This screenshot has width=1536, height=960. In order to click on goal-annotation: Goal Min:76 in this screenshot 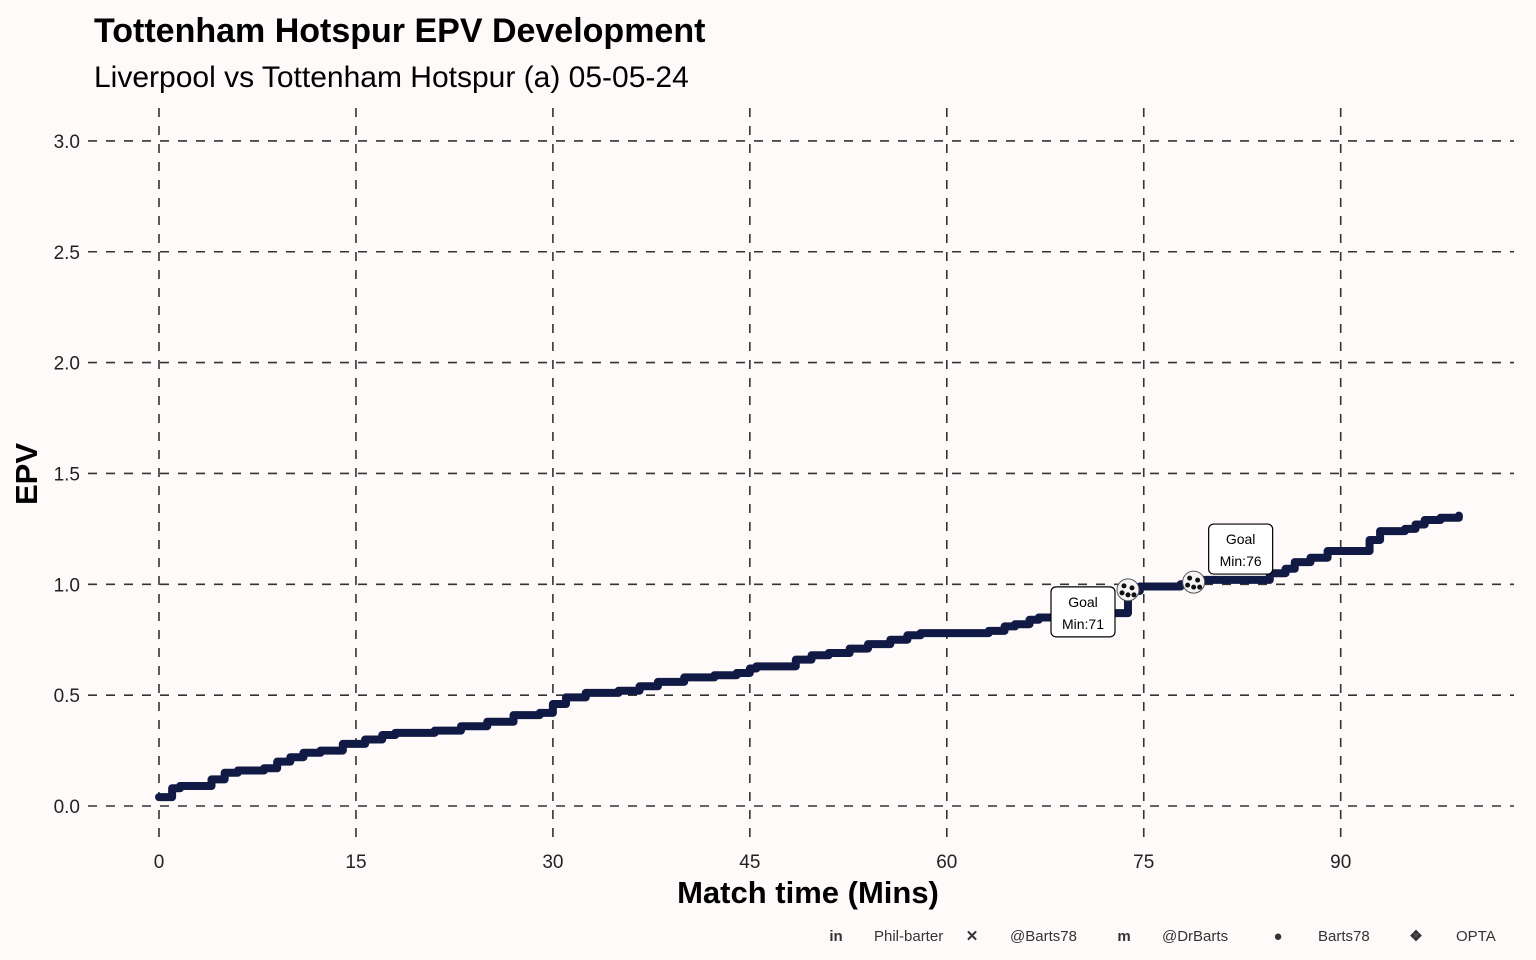, I will do `click(1228, 558)`.